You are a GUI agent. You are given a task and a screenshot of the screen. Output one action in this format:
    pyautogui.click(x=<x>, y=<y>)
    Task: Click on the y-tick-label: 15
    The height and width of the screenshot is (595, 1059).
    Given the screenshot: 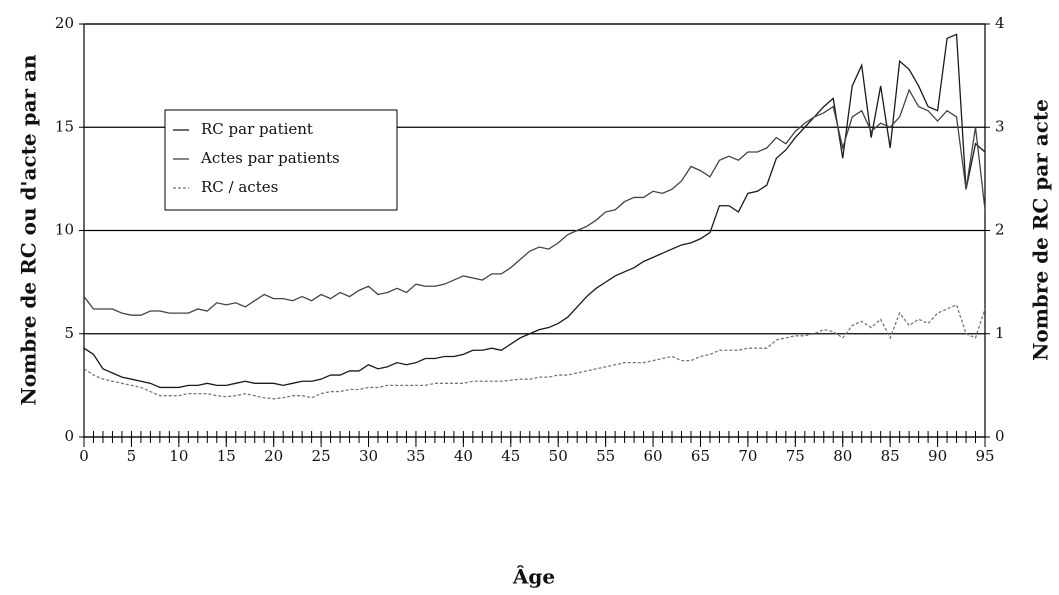 What is the action you would take?
    pyautogui.click(x=64, y=126)
    